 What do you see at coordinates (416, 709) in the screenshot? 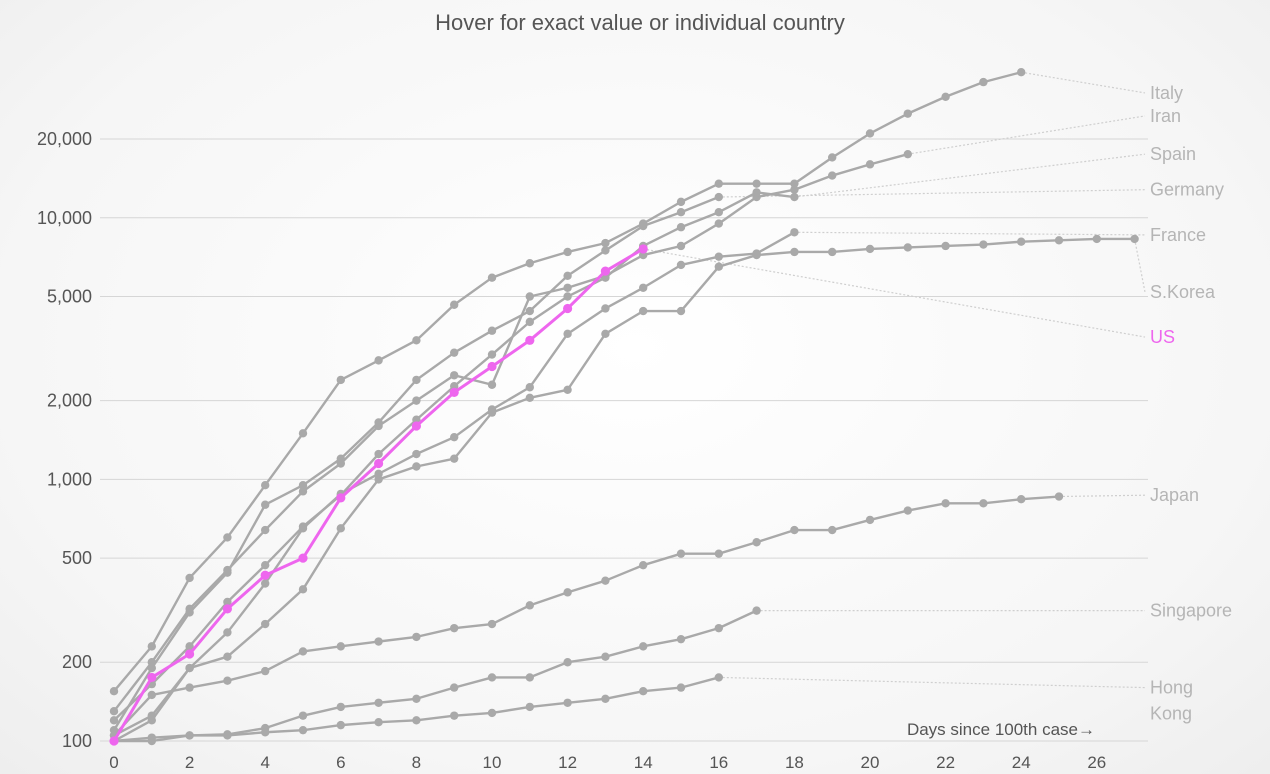
I see `series-hong-kong` at bounding box center [416, 709].